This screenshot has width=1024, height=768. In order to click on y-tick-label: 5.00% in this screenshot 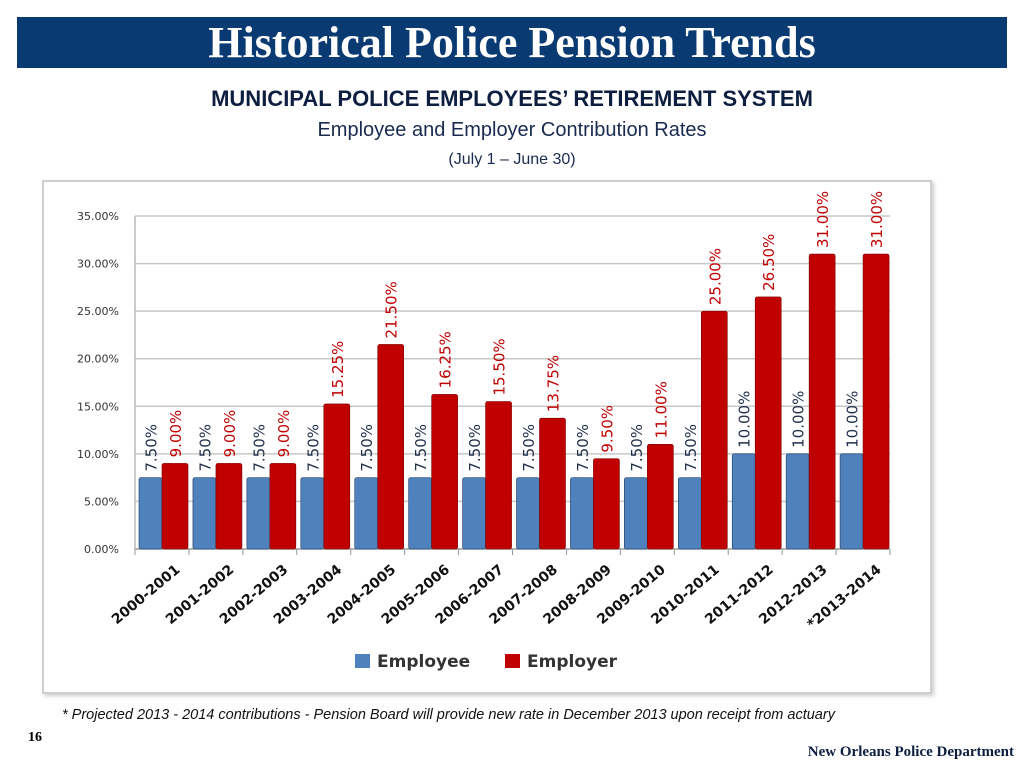, I will do `click(101, 501)`.